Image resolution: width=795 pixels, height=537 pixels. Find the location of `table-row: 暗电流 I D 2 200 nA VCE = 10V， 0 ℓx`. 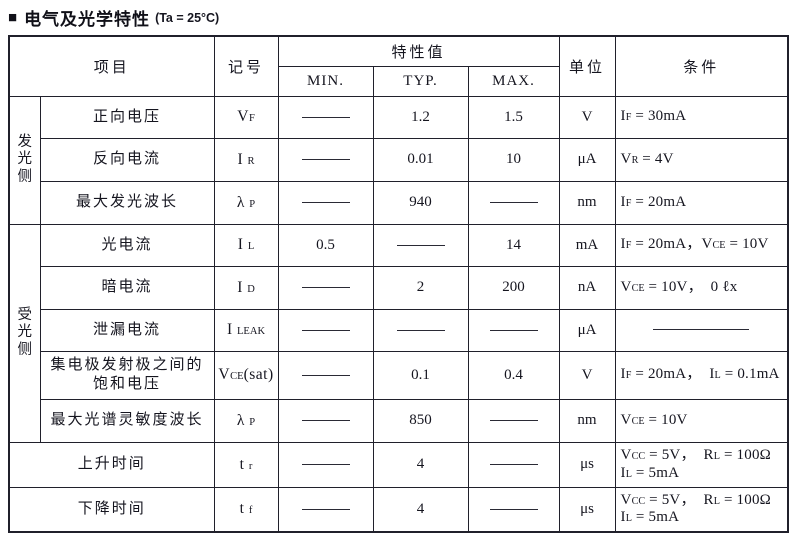

table-row: 暗电流 I D 2 200 nA VCE = 10V， 0 ℓx is located at coordinates (399, 287).